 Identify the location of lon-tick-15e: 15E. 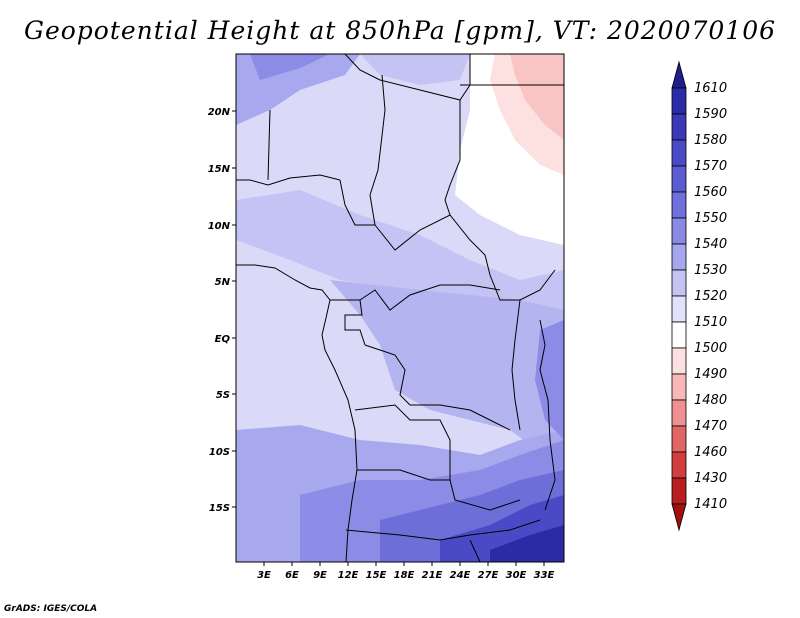
(376, 575).